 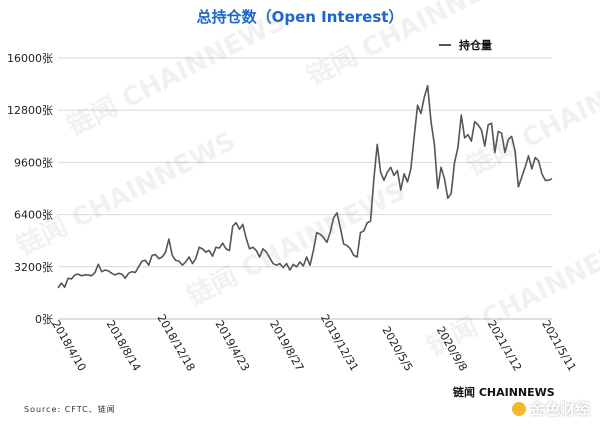 I want to click on corner-logo: 金色财经, so click(x=550, y=408).